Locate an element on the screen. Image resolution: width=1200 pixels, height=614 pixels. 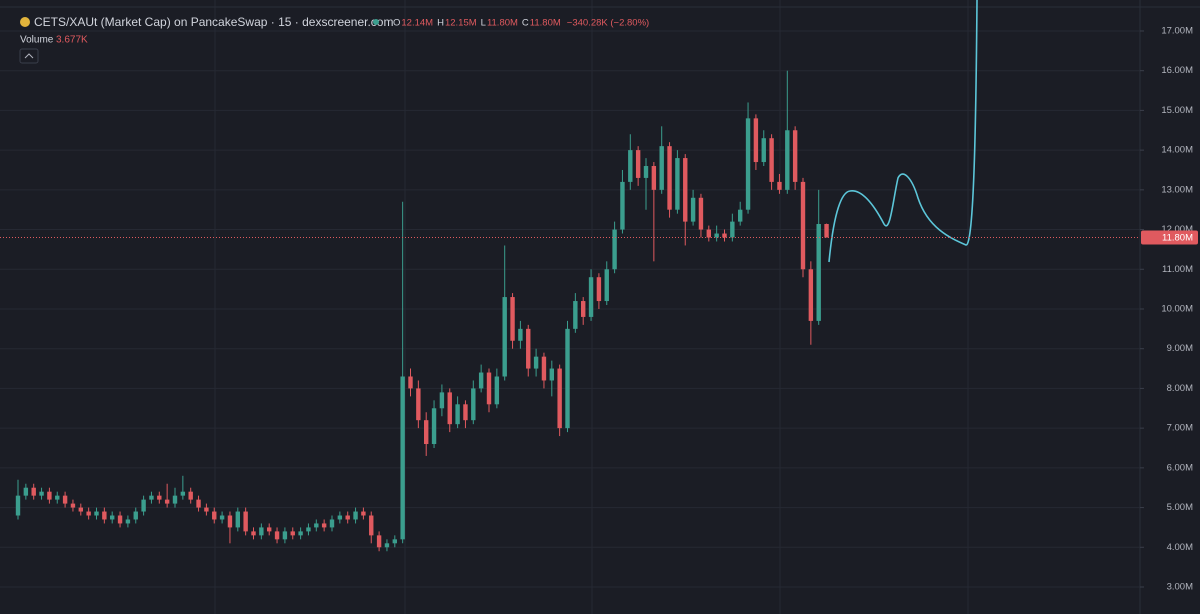
y-tick-label: 10.00M is located at coordinates (1177, 309).